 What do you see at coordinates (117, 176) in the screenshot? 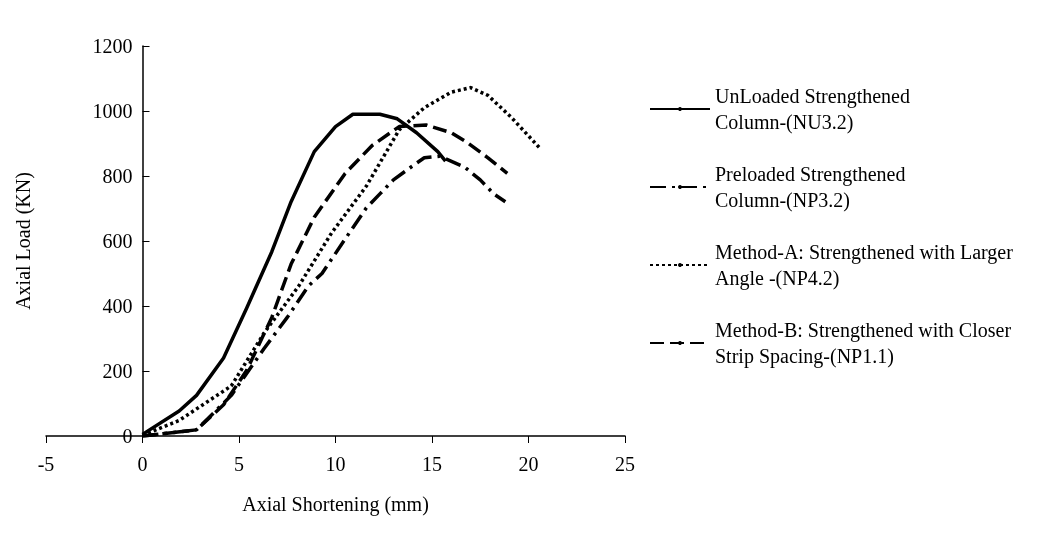
I see `y-tick-label: 800` at bounding box center [117, 176].